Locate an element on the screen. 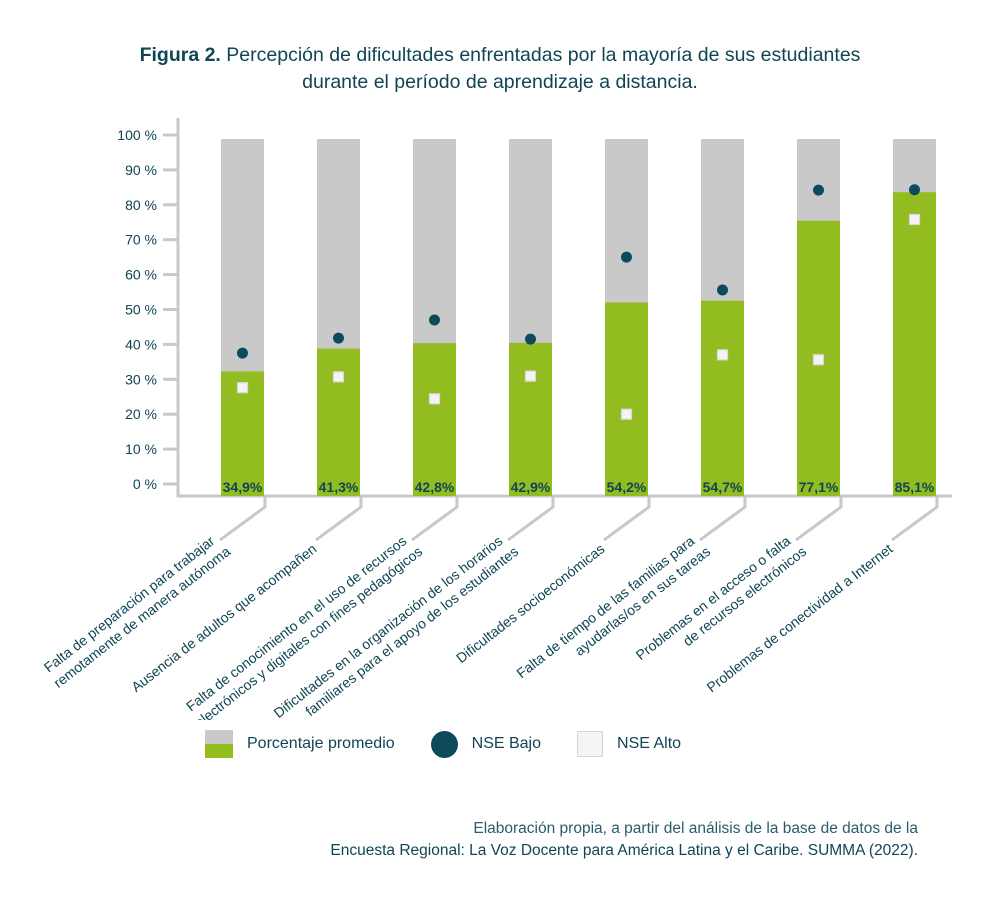 The height and width of the screenshot is (904, 1000). legend-item-nse-bajo: NSE Bajo is located at coordinates (486, 744).